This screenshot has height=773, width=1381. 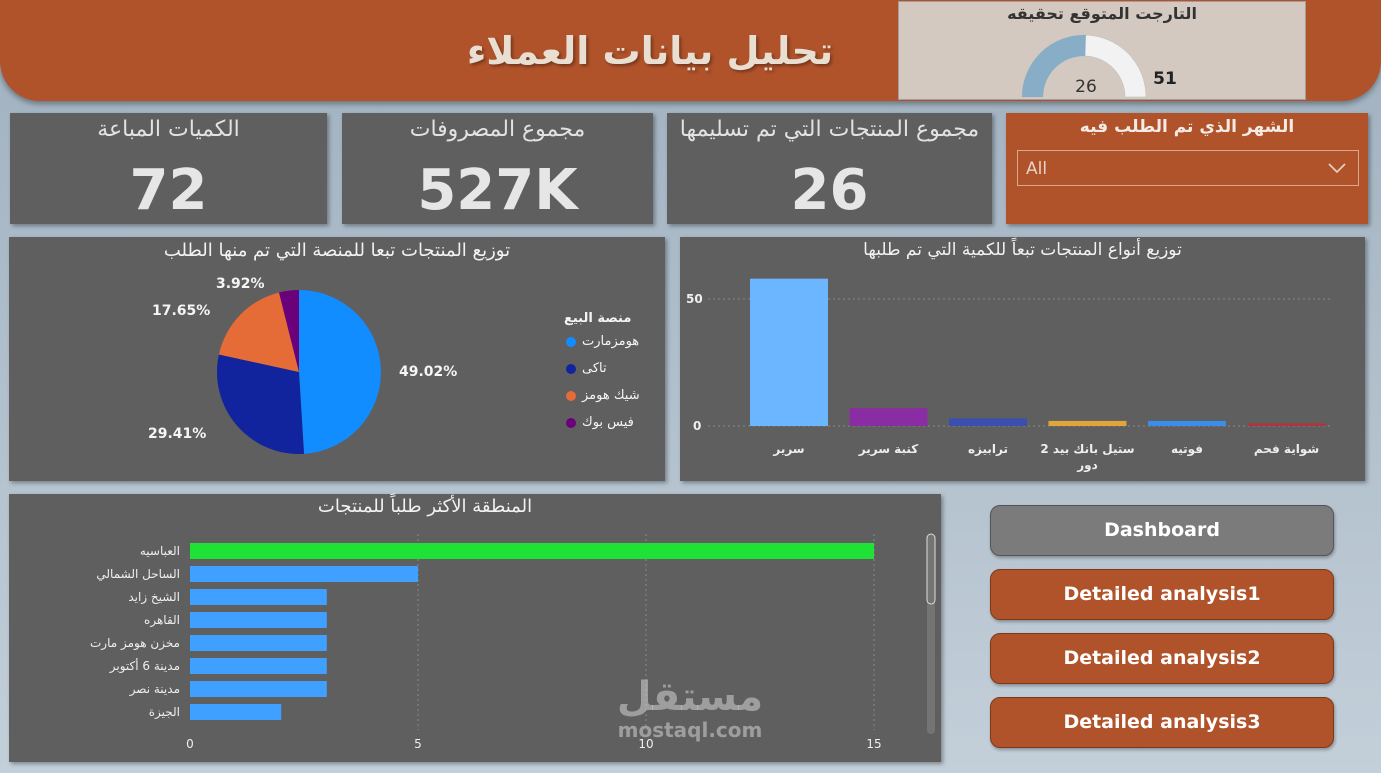 What do you see at coordinates (697, 426) in the screenshot?
I see `y-tick-0: 0` at bounding box center [697, 426].